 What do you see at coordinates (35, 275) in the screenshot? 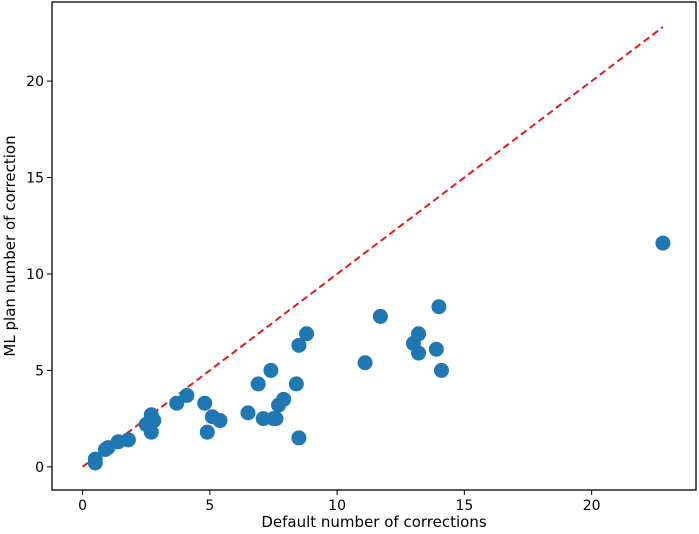
I see `y-tick-label-2: 10` at bounding box center [35, 275].